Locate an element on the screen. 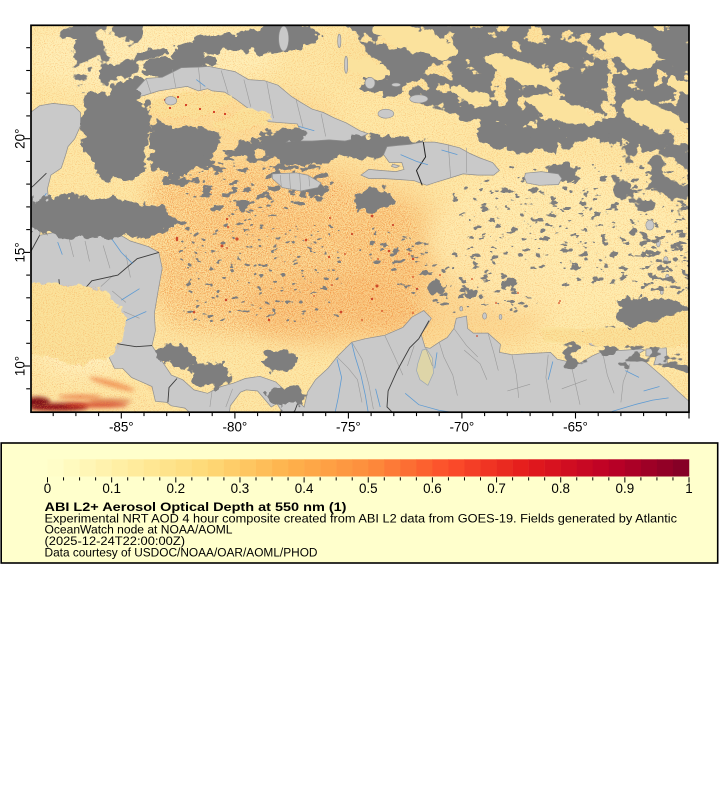 The width and height of the screenshot is (720, 800). svg-text: 0.8 is located at coordinates (560, 488).